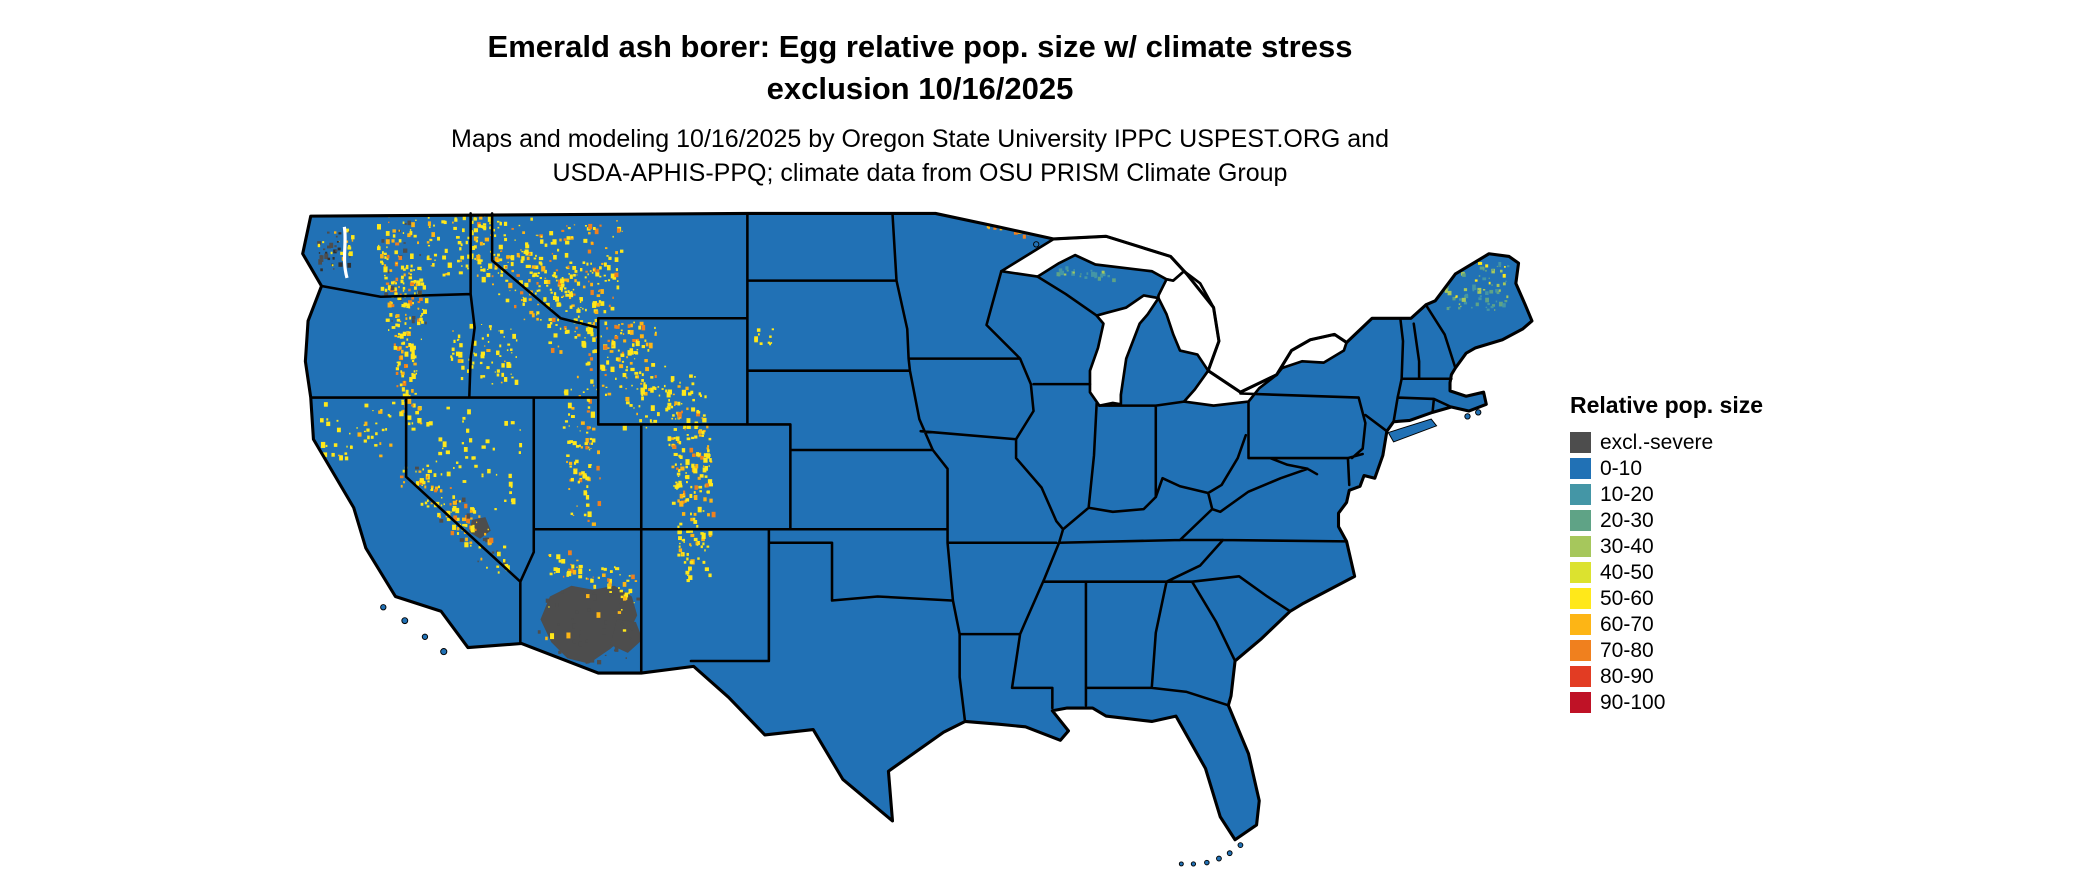 The height and width of the screenshot is (892, 2100). I want to click on puget-sound, so click(345, 252).